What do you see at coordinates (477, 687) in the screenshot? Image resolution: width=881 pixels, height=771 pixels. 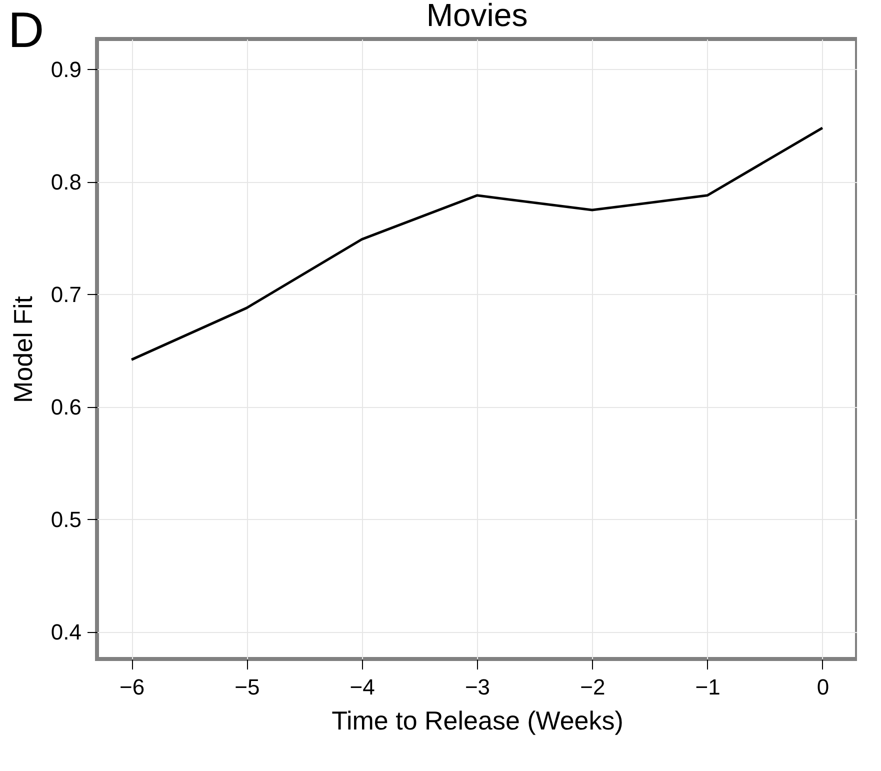 I see `x-tick-label: −3` at bounding box center [477, 687].